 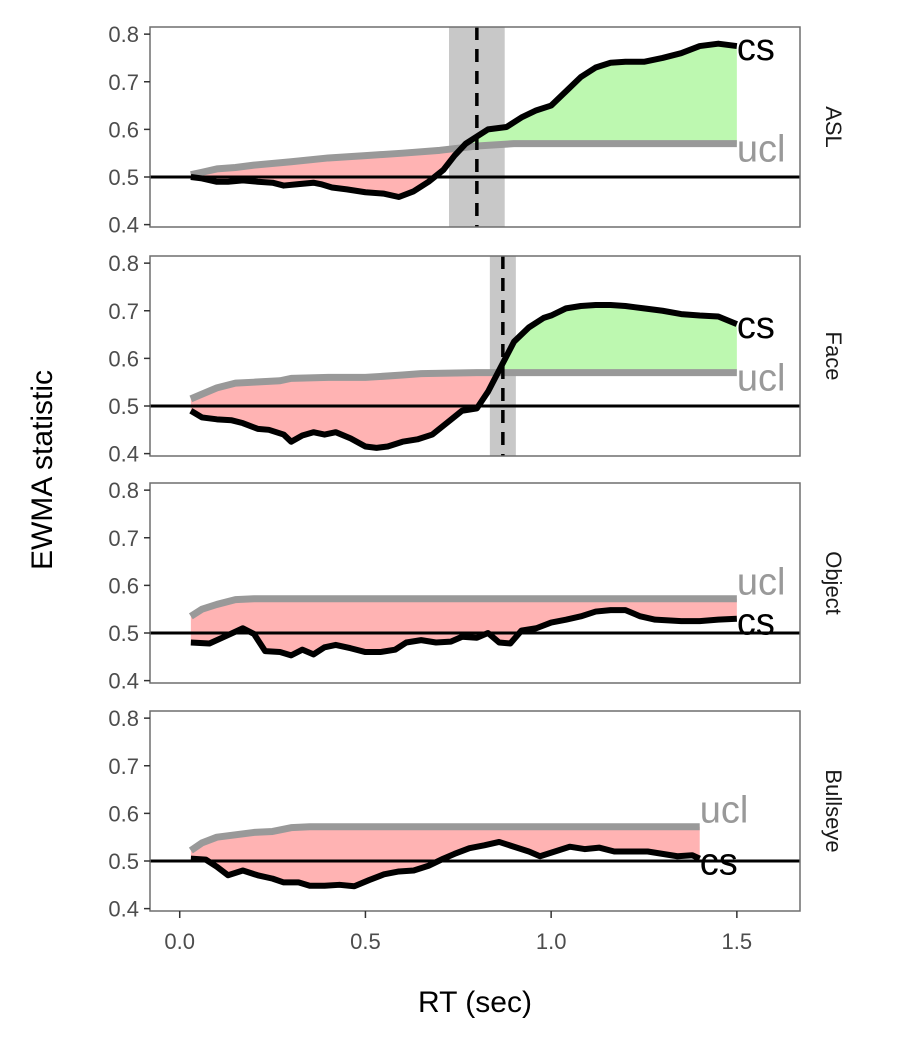 I want to click on strip-label: Face, so click(x=833, y=356).